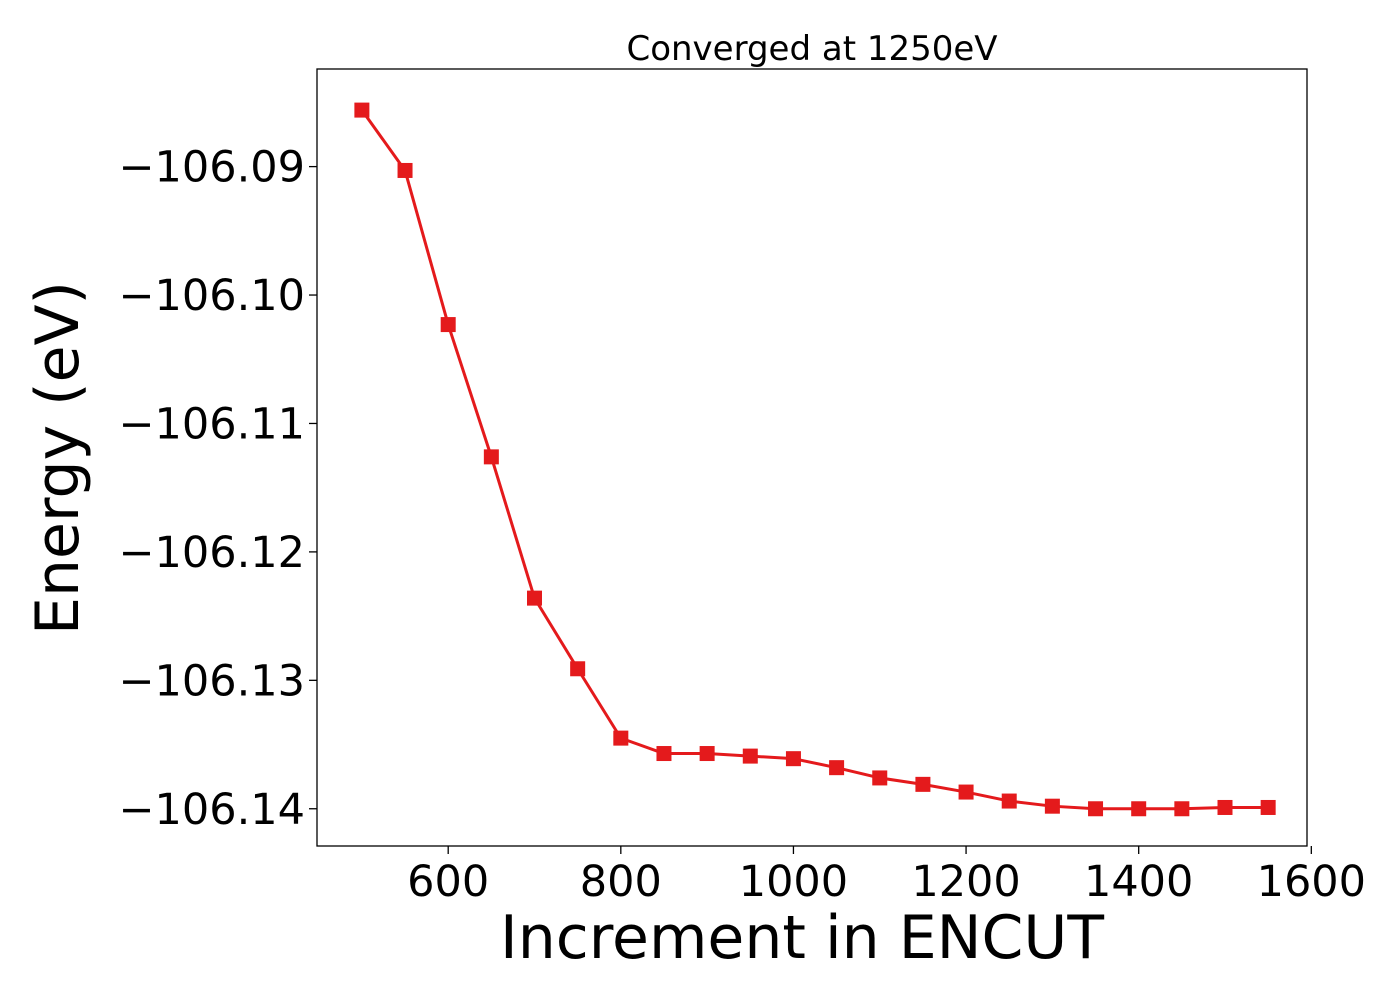 The height and width of the screenshot is (1000, 1400). I want to click on x-axis-label: Increment in ENCUT, so click(802, 938).